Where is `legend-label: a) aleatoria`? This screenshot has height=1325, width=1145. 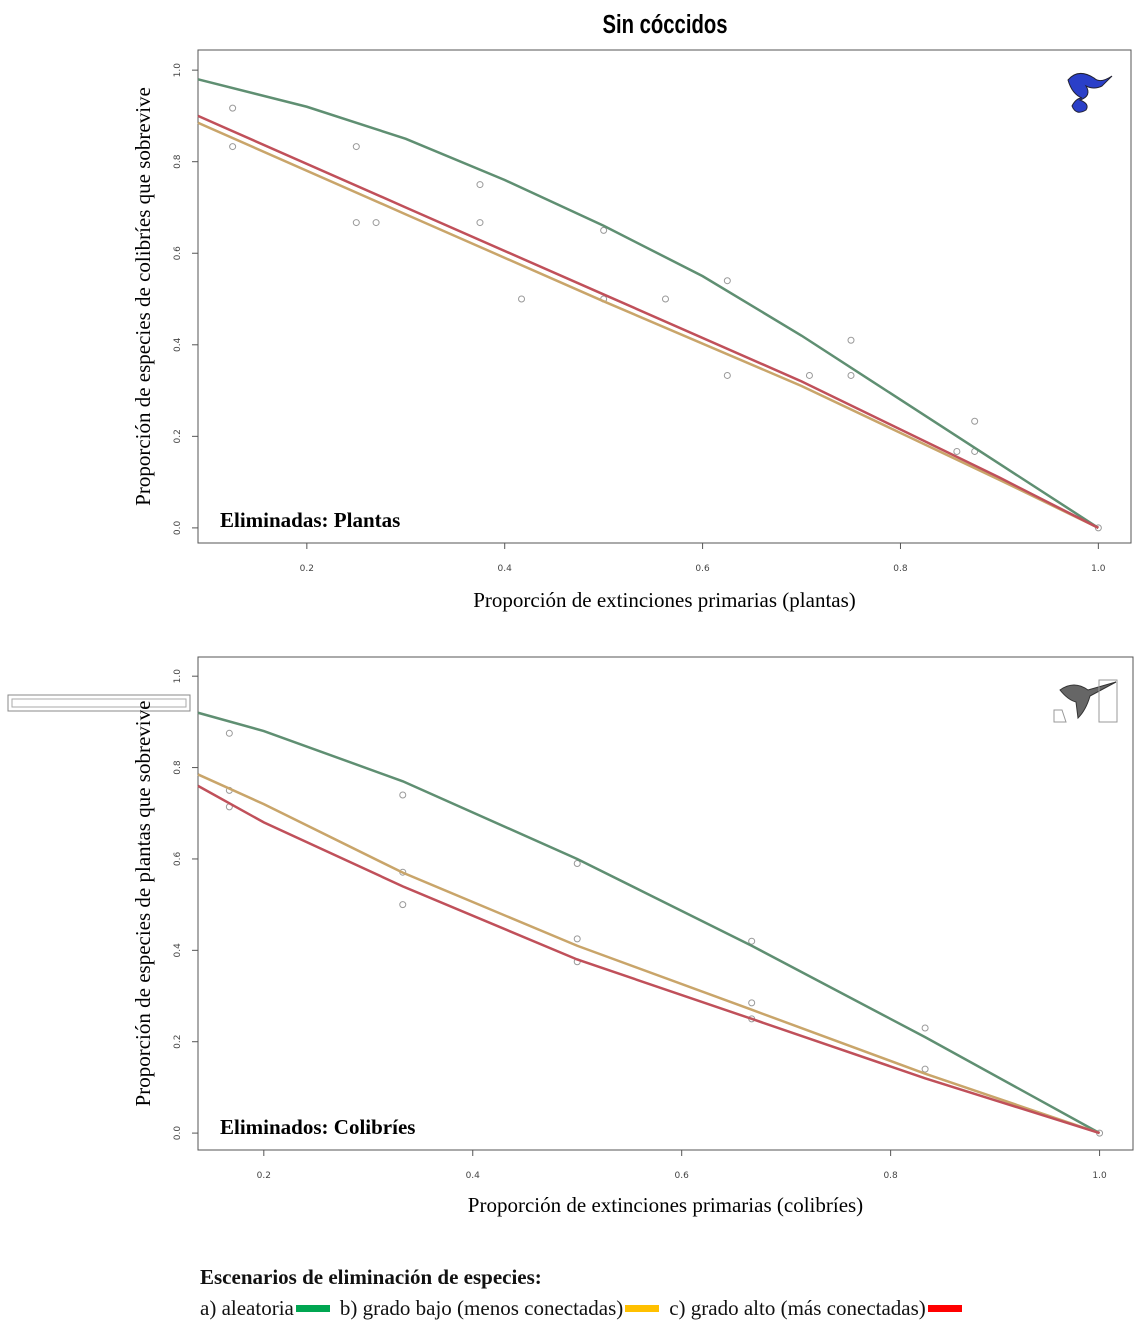 legend-label: a) aleatoria is located at coordinates (247, 1308).